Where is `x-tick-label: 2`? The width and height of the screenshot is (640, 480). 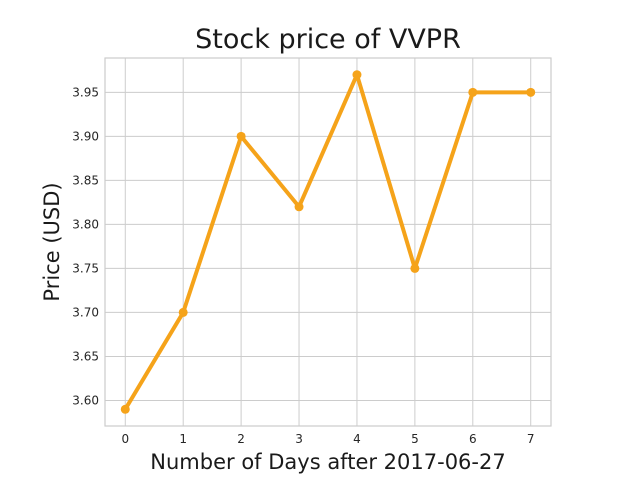 x-tick-label: 2 is located at coordinates (241, 439).